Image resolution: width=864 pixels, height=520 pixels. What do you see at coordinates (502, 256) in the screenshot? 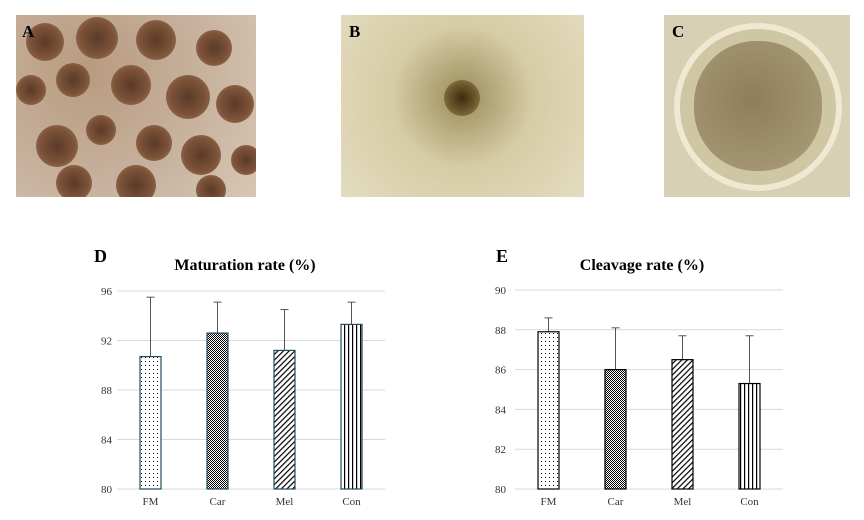
I see `panel-label-e: E` at bounding box center [502, 256].